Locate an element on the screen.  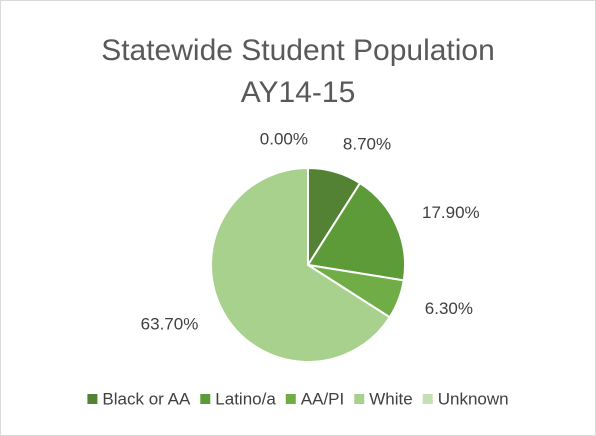
legend-label: White is located at coordinates (390, 398).